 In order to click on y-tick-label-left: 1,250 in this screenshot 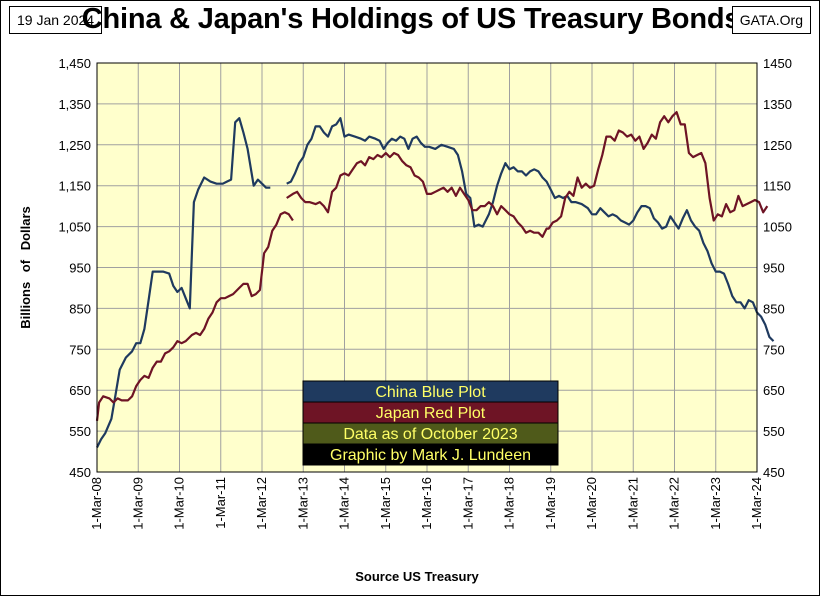, I will do `click(74, 145)`.